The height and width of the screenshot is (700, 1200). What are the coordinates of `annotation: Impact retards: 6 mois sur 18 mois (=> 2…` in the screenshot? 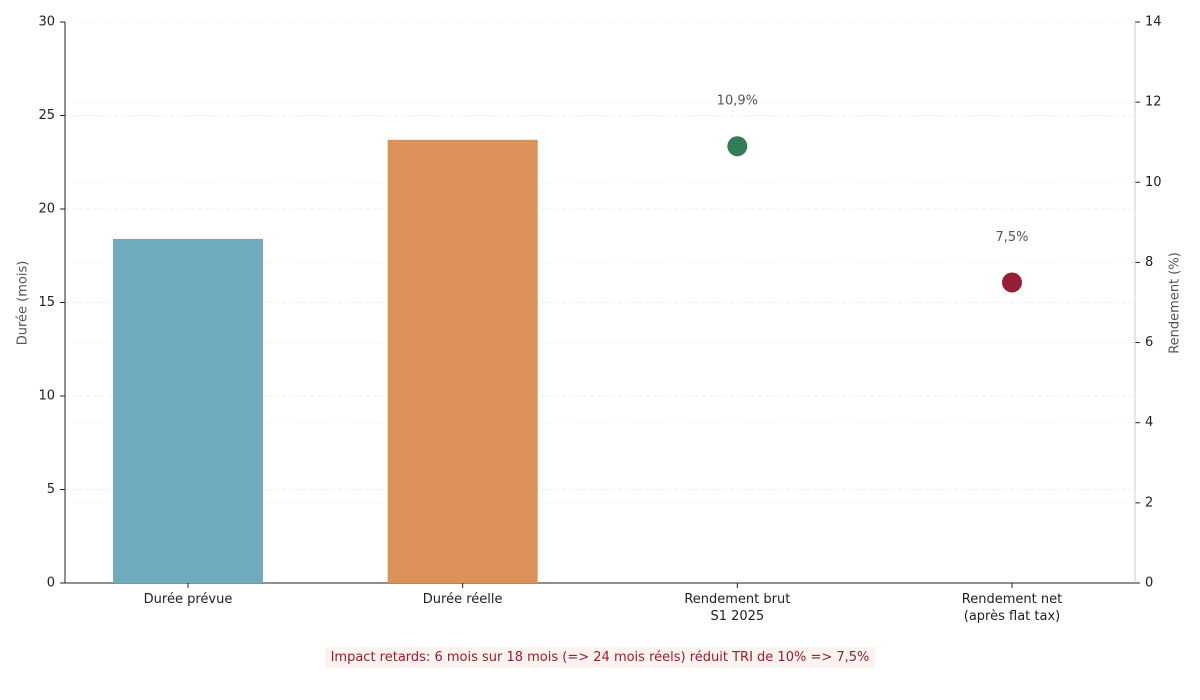 It's located at (600, 657).